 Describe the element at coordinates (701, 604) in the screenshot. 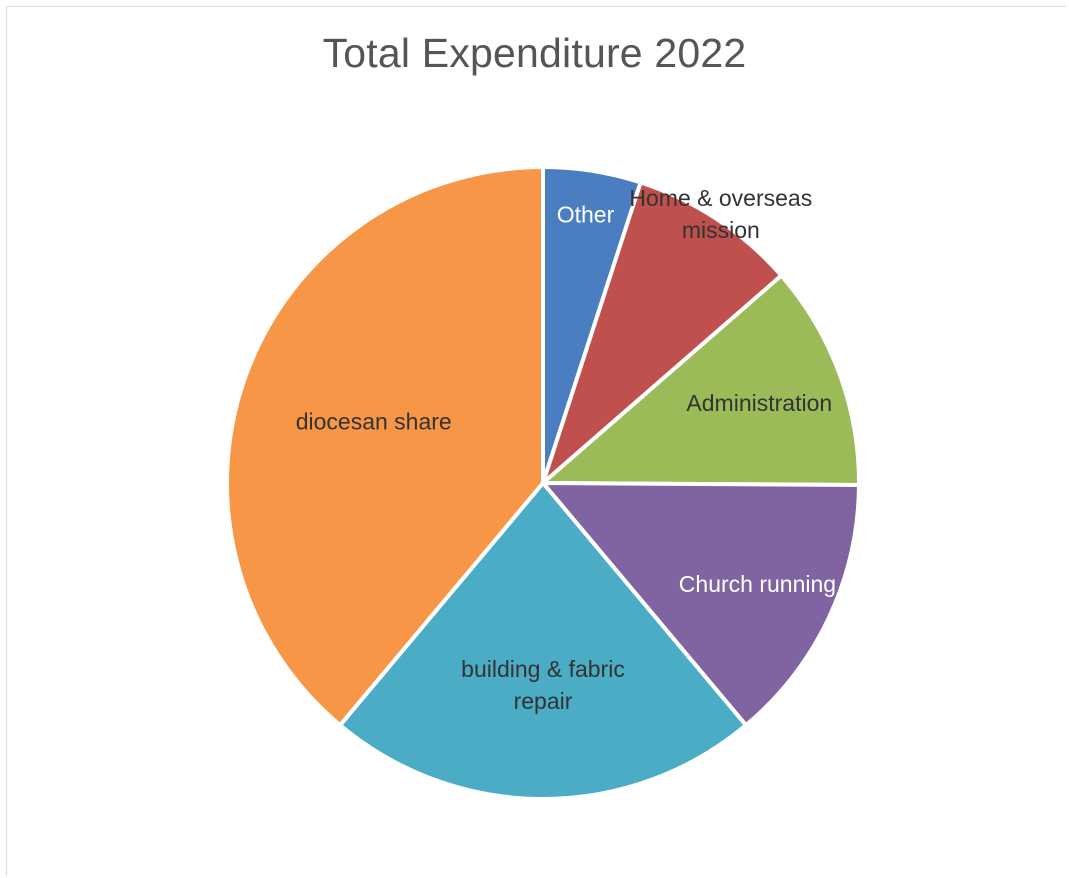

I see `pie-slice-church-running` at that location.